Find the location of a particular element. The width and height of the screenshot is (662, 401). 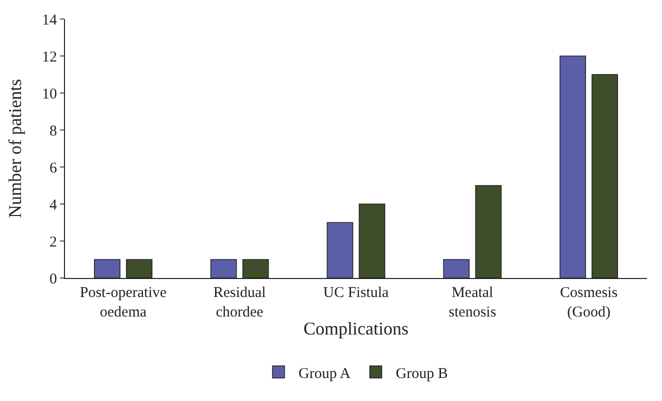

y-tick-label: 6 is located at coordinates (54, 168).